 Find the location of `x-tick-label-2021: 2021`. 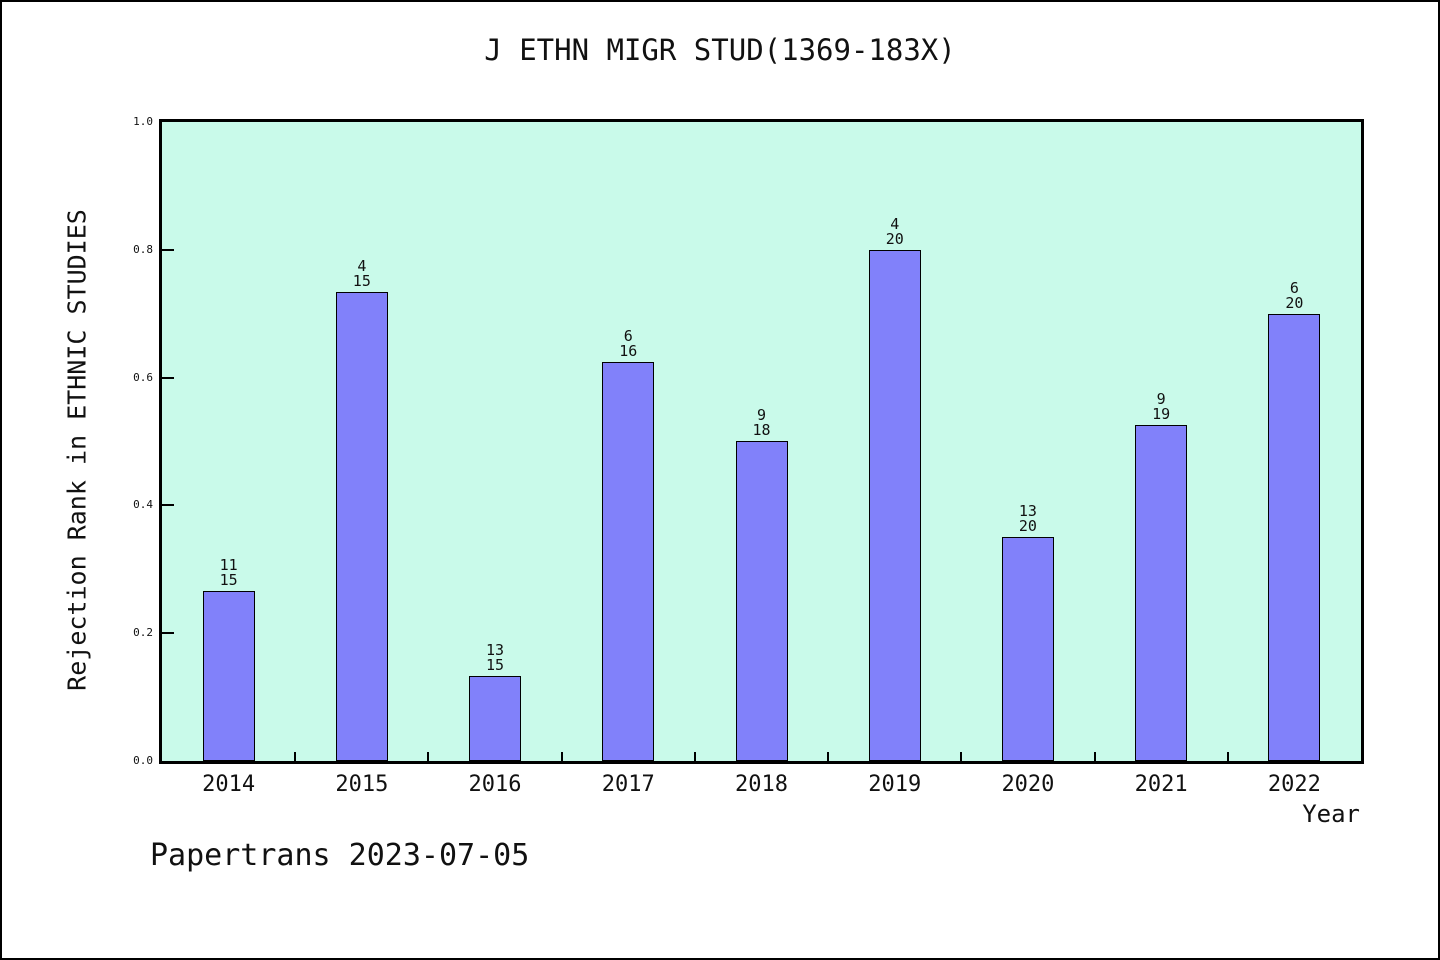

x-tick-label-2021: 2021 is located at coordinates (1161, 784).